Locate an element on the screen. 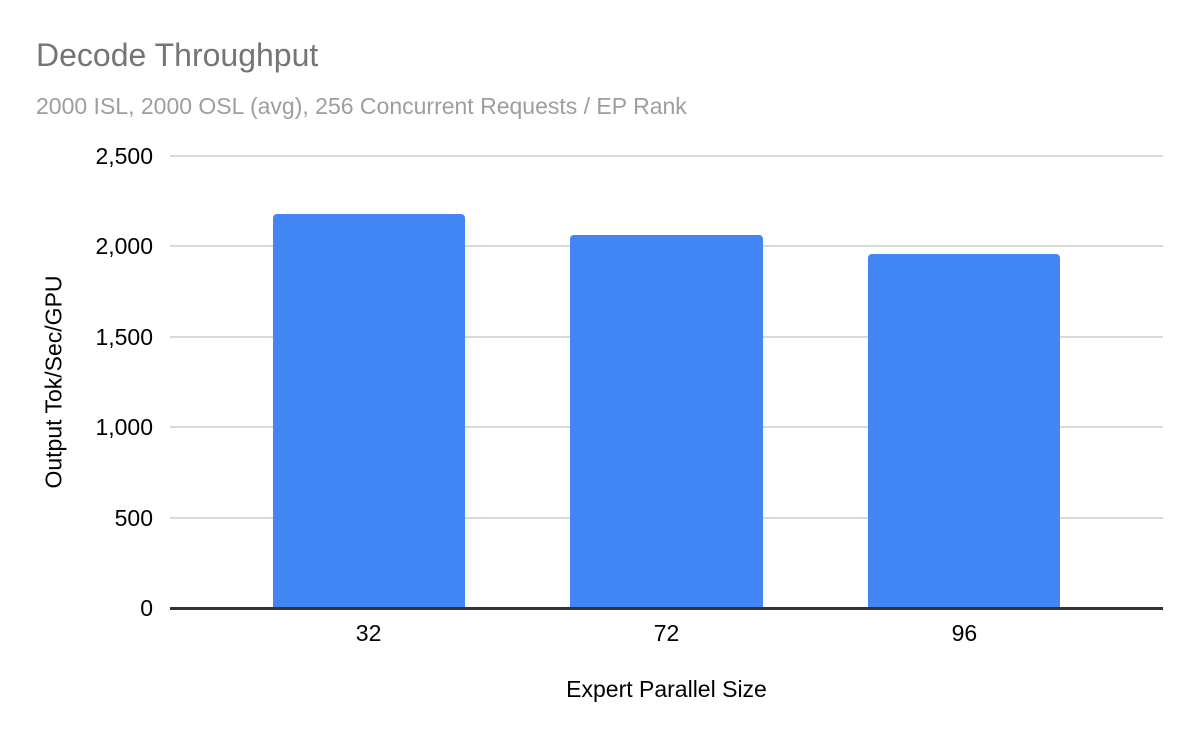 This screenshot has height=742, width=1200. y-tick-label: 500 is located at coordinates (133, 517).